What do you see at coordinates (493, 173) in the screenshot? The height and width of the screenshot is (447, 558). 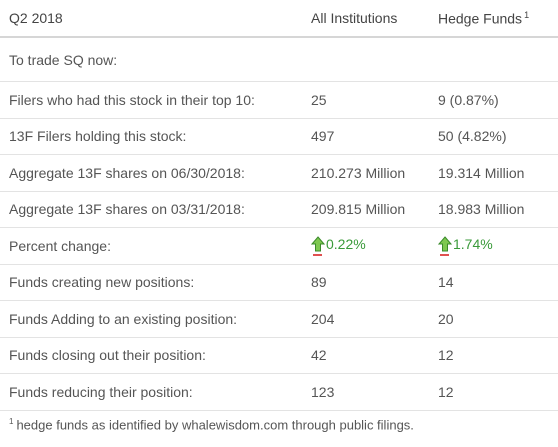 I see `hedge-value: 19.314 Million` at bounding box center [493, 173].